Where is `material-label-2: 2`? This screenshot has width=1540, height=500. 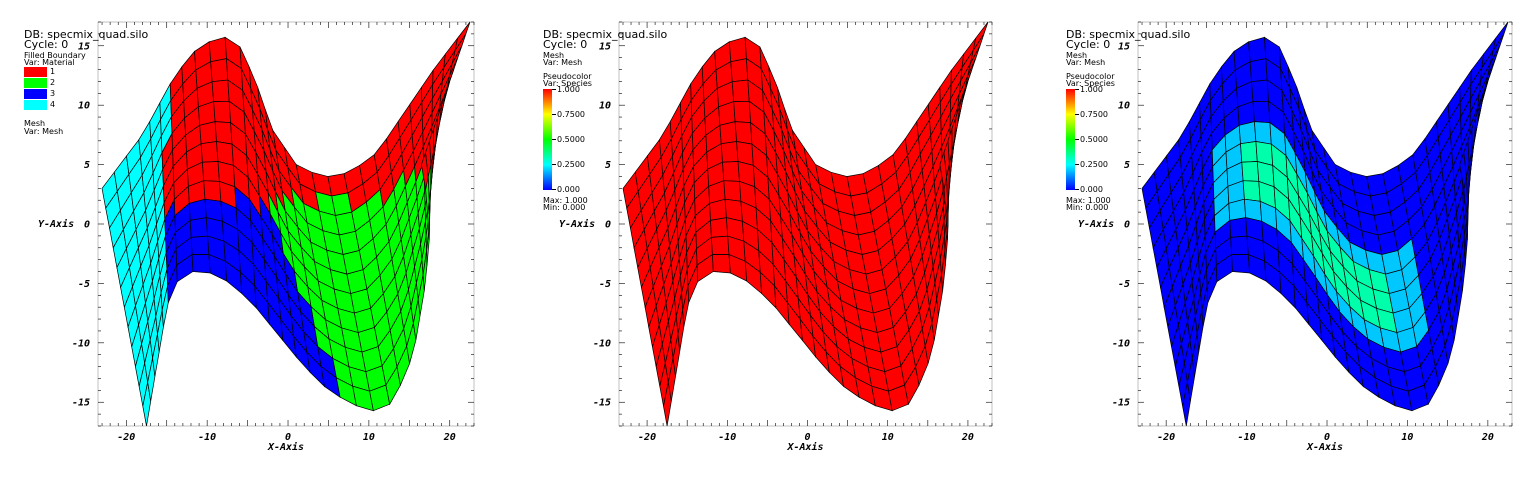 material-label-2: 2 is located at coordinates (53, 82).